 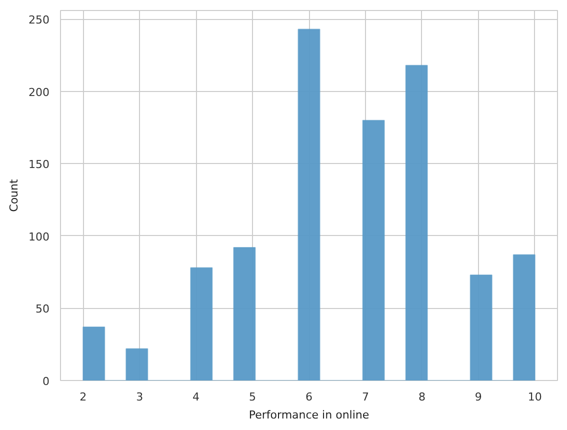 What do you see at coordinates (252, 397) in the screenshot?
I see `x-tick-label: 5` at bounding box center [252, 397].